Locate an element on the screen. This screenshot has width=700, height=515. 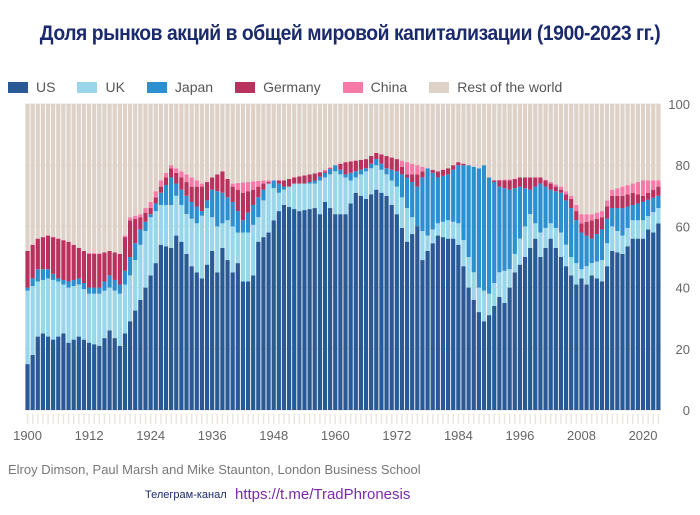
legend-label: Japan is located at coordinates (194, 87).